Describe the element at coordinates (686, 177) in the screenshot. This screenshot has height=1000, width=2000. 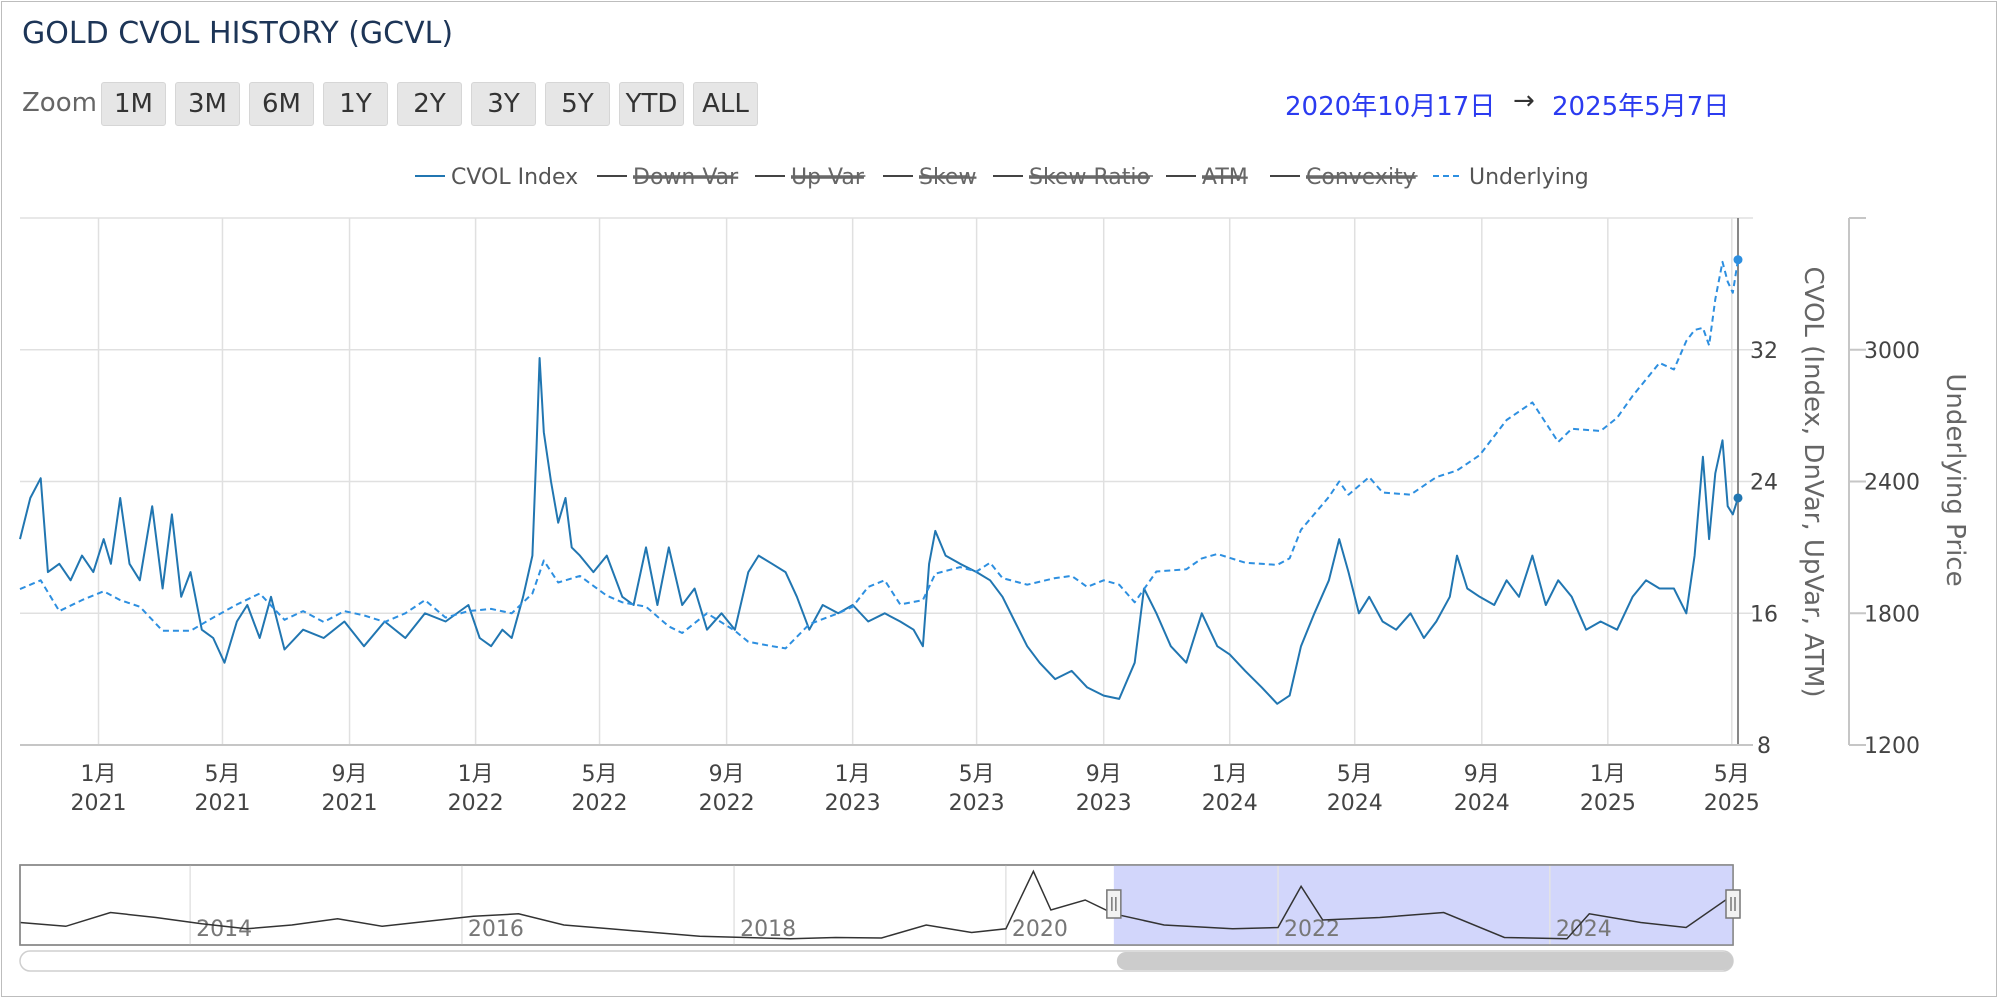
I see `legend-label: Down Var` at that location.